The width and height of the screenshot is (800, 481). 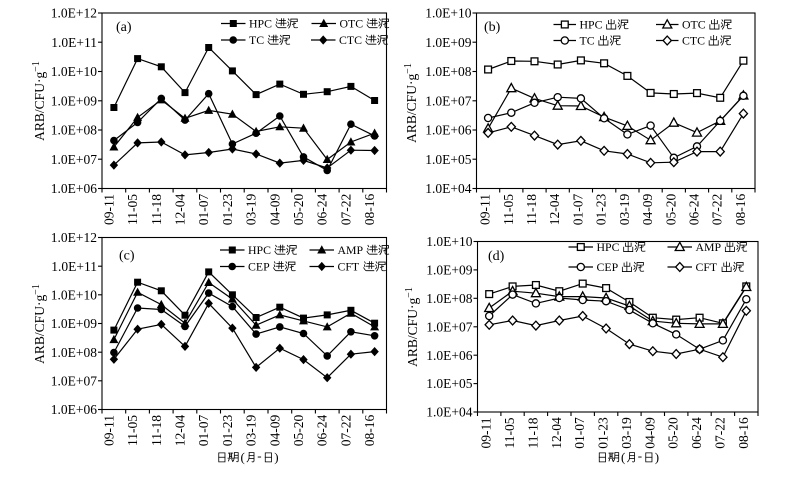 I want to click on svg-text: (d), so click(x=496, y=256).